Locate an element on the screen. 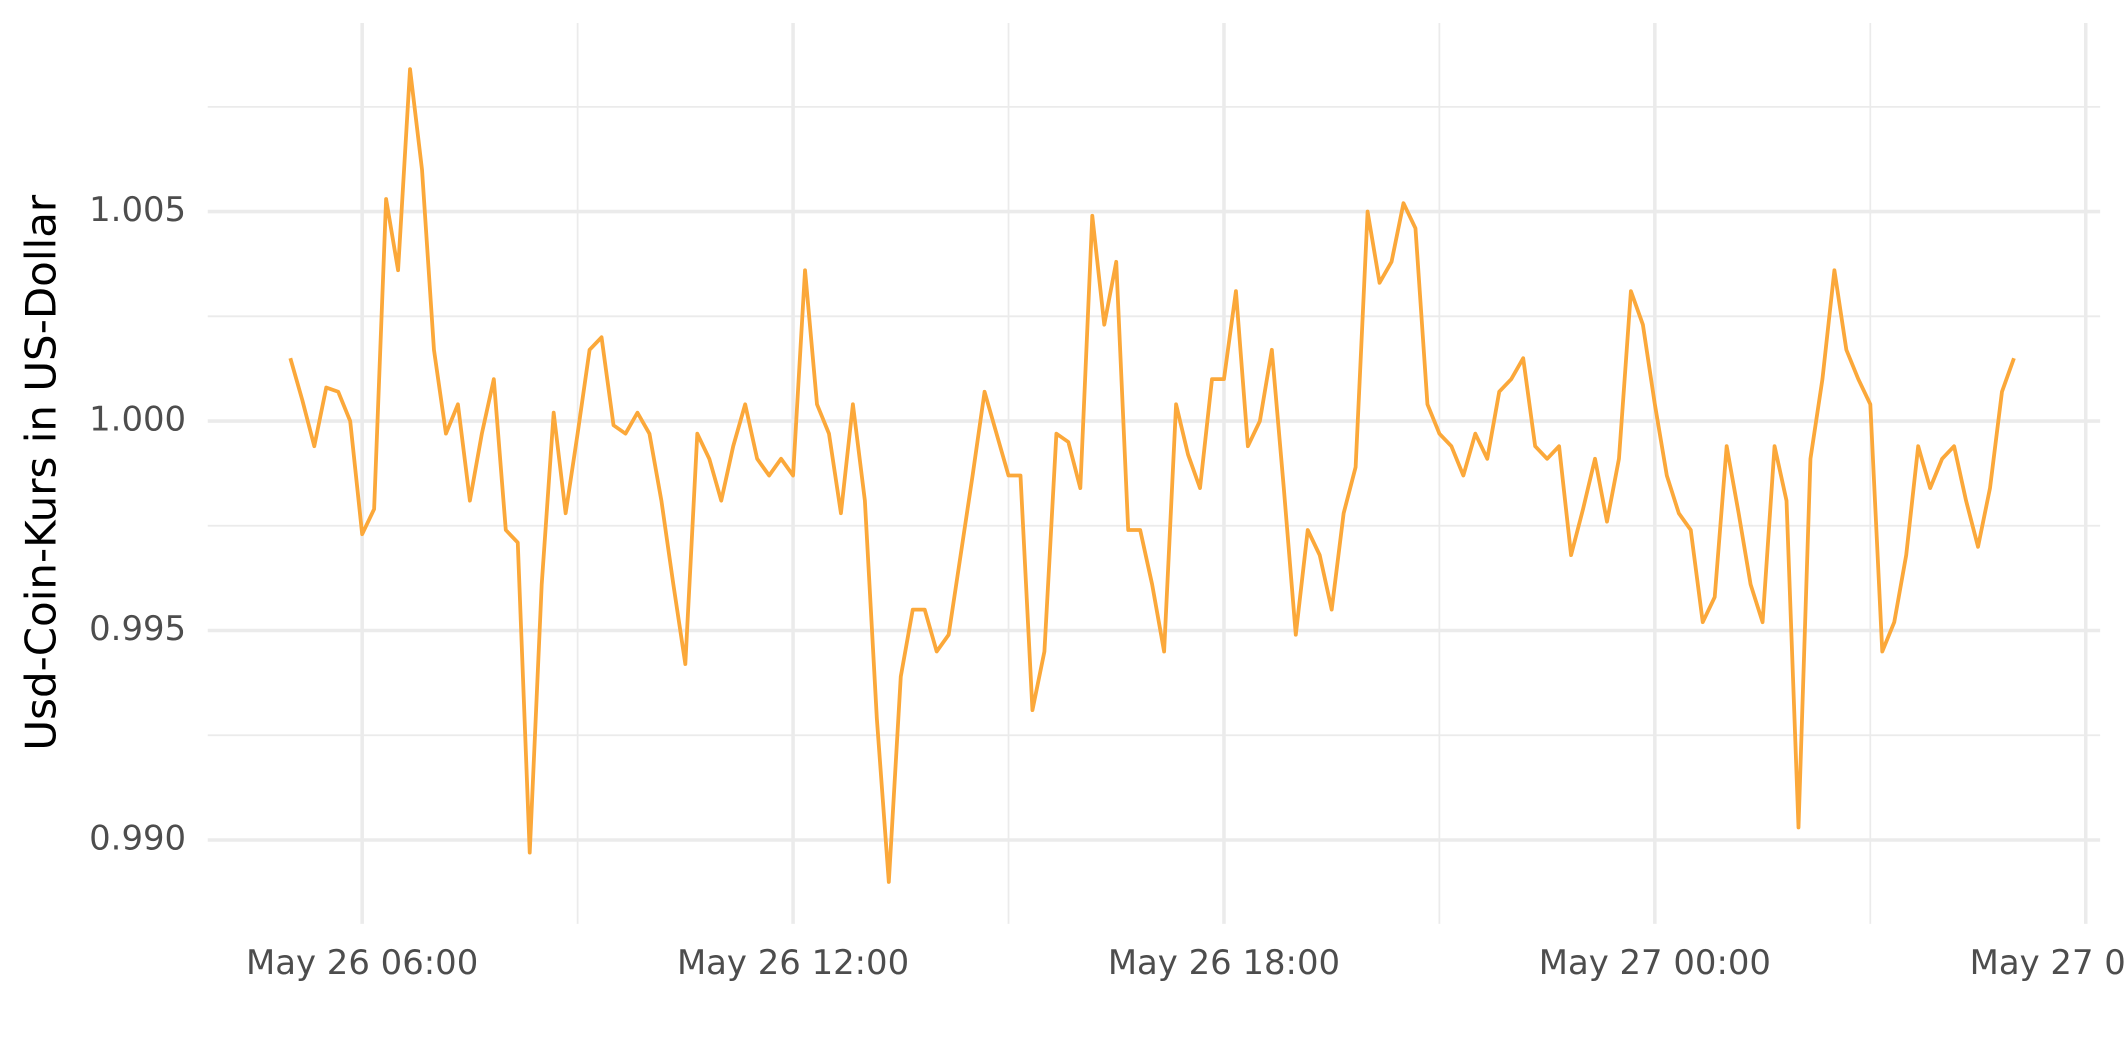 This screenshot has height=1062, width=2125. y-axis-label: Usd-Coin-Kurs in US-Dollar is located at coordinates (40, 472).